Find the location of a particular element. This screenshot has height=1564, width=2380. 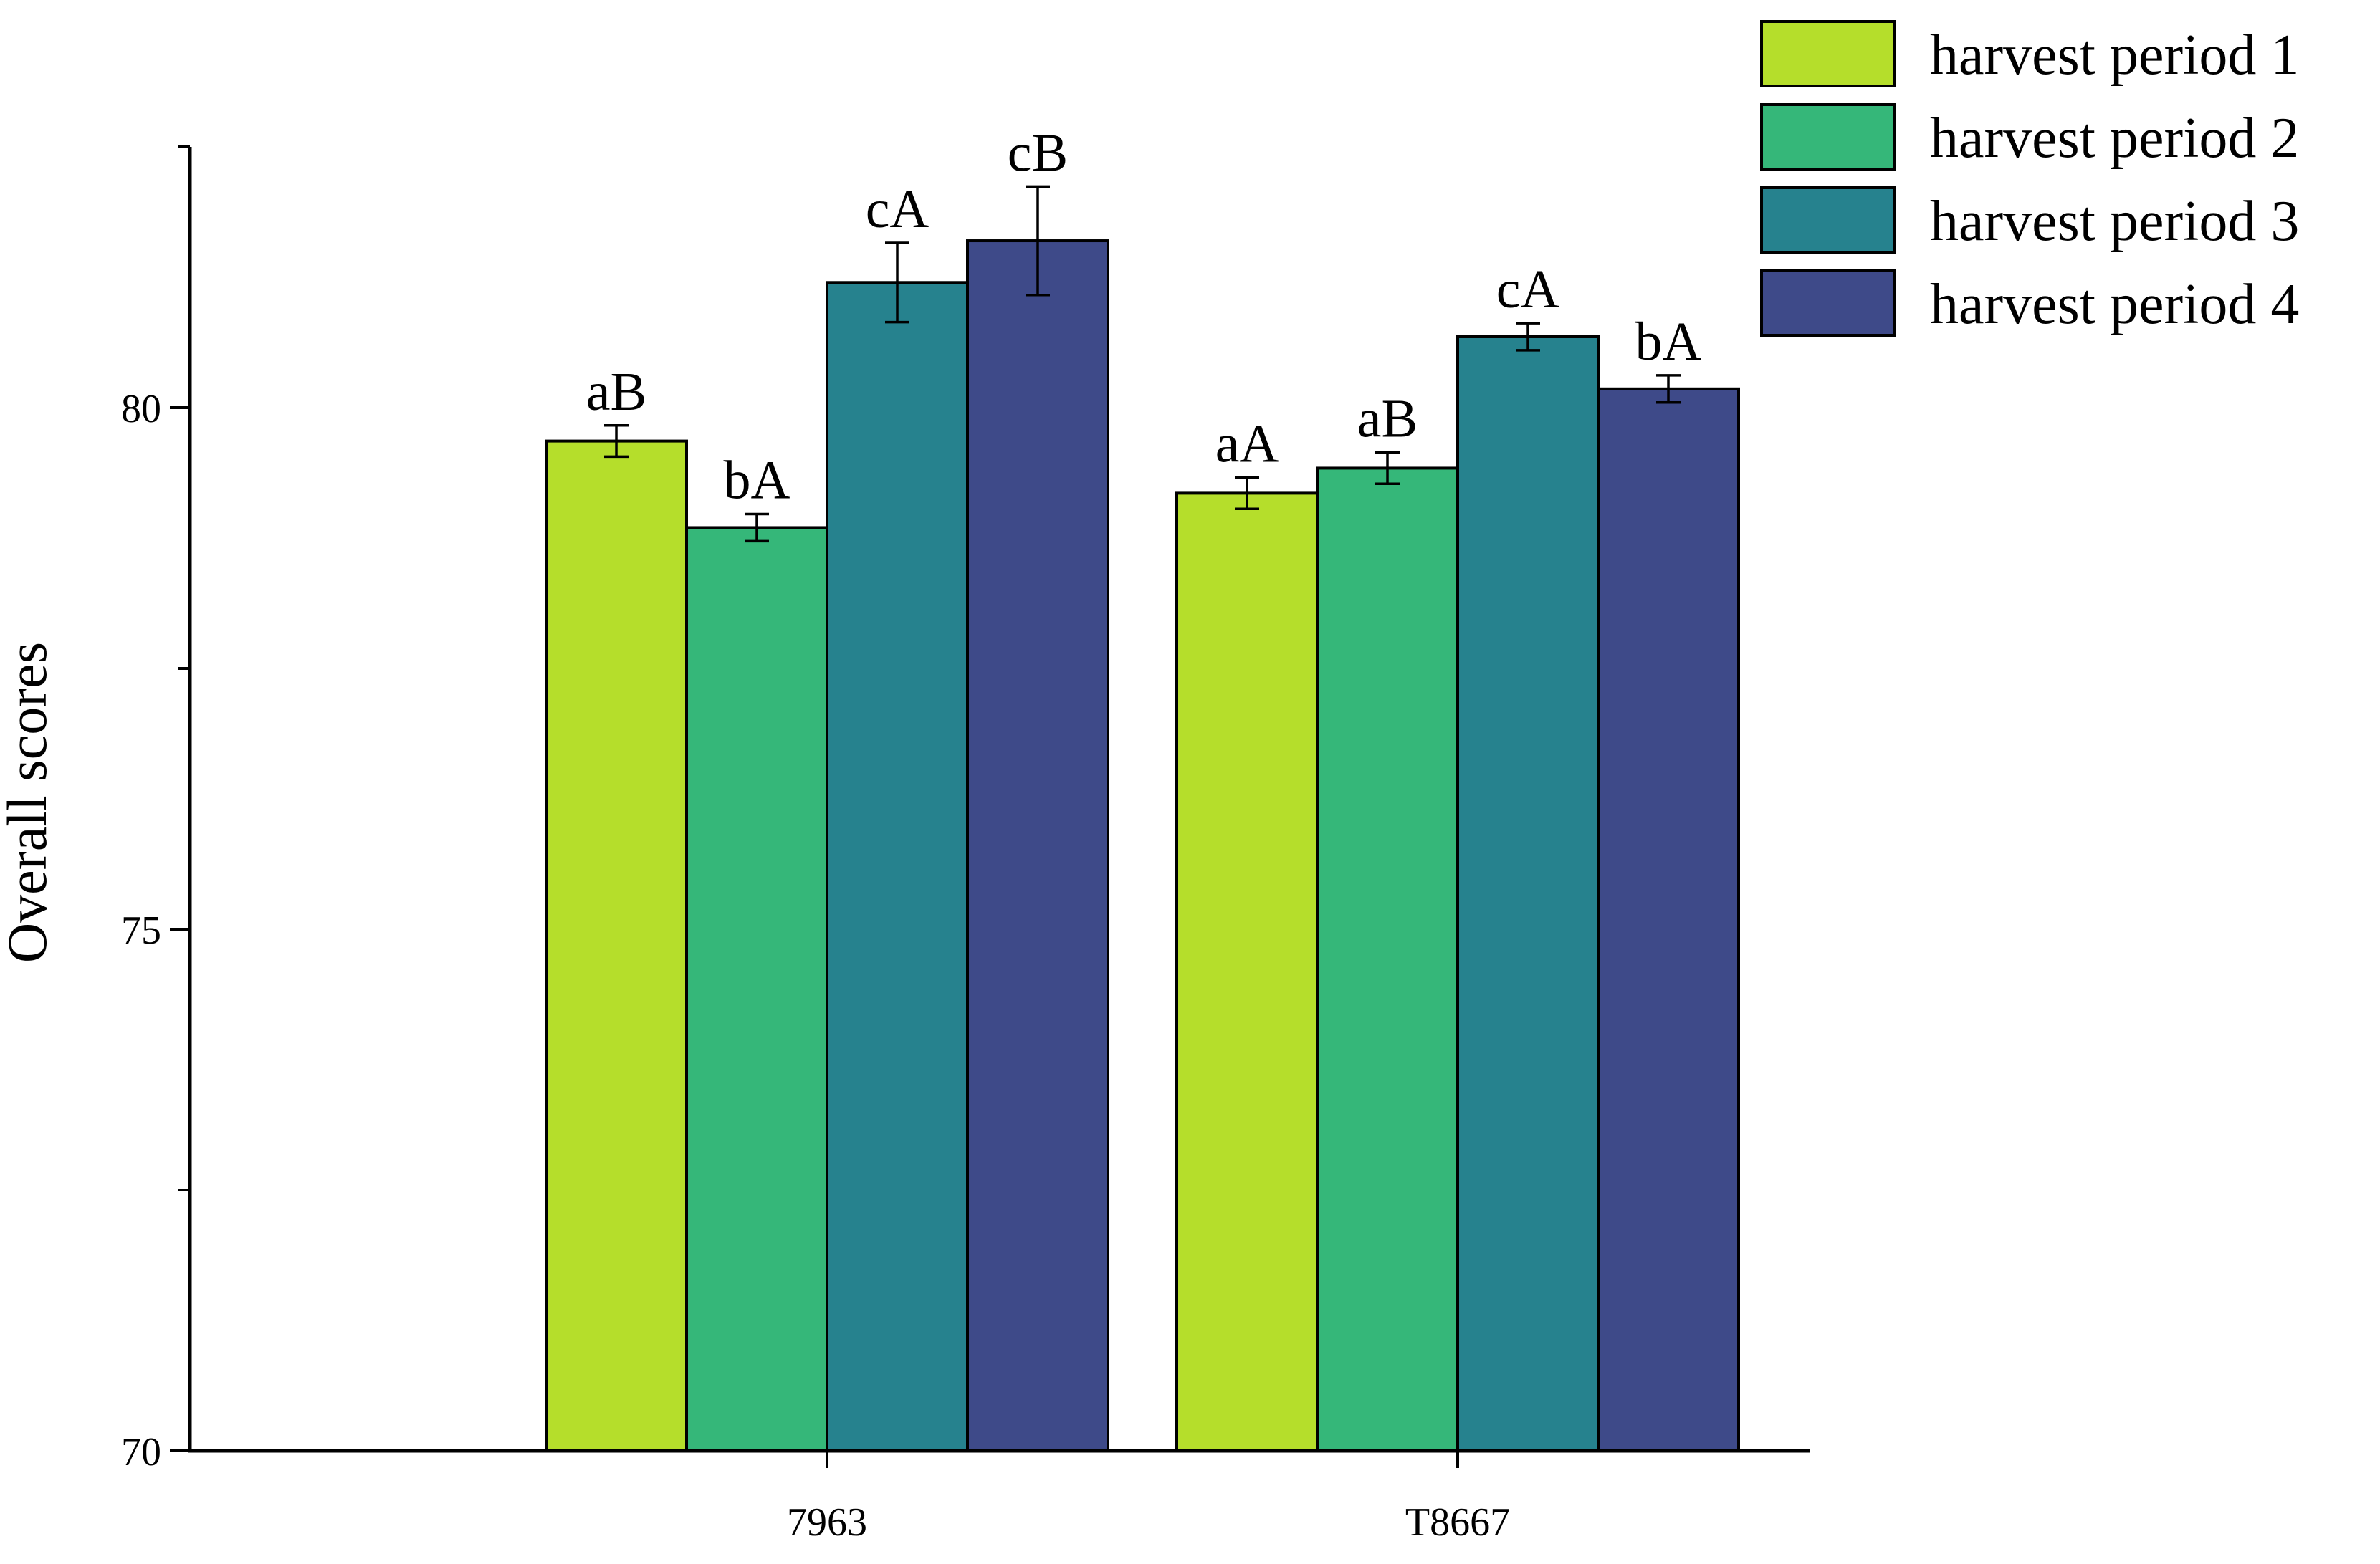

x-tick-label: T8667 is located at coordinates (1457, 1522).